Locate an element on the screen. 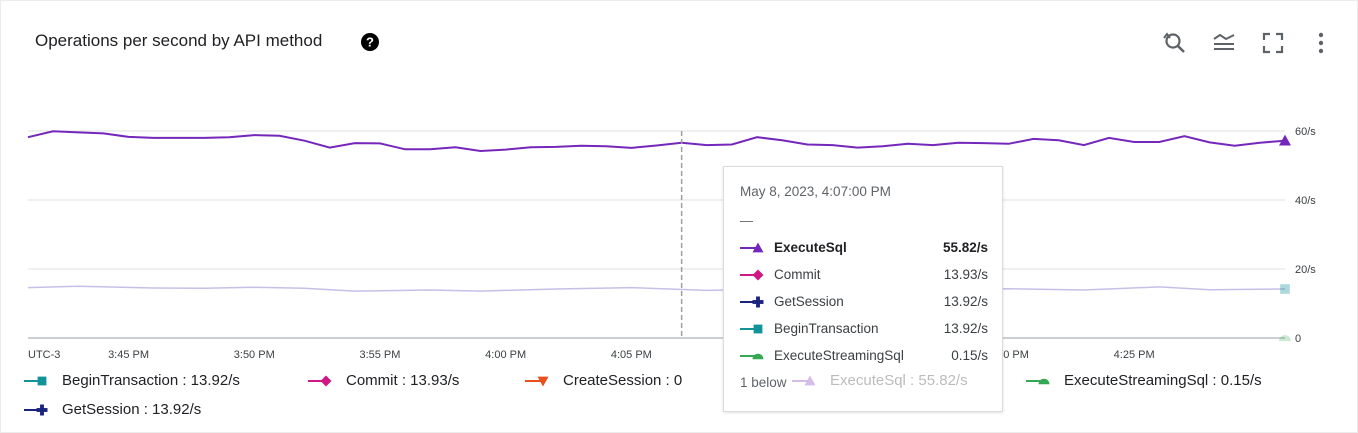  fullscreen-icon is located at coordinates (1273, 43).